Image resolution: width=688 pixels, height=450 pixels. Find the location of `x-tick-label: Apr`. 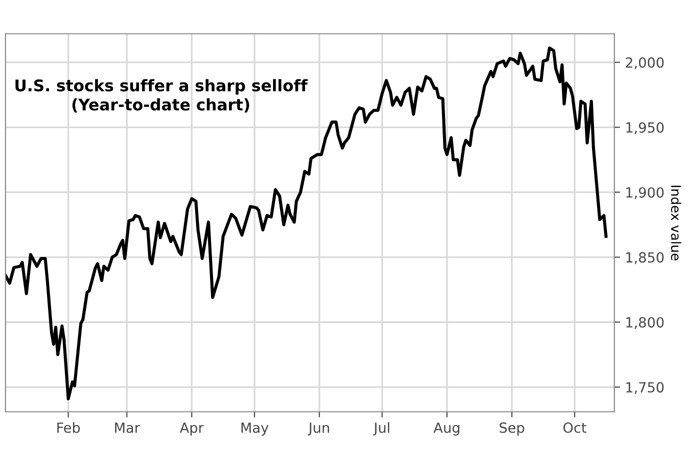

x-tick-label: Apr is located at coordinates (192, 429).